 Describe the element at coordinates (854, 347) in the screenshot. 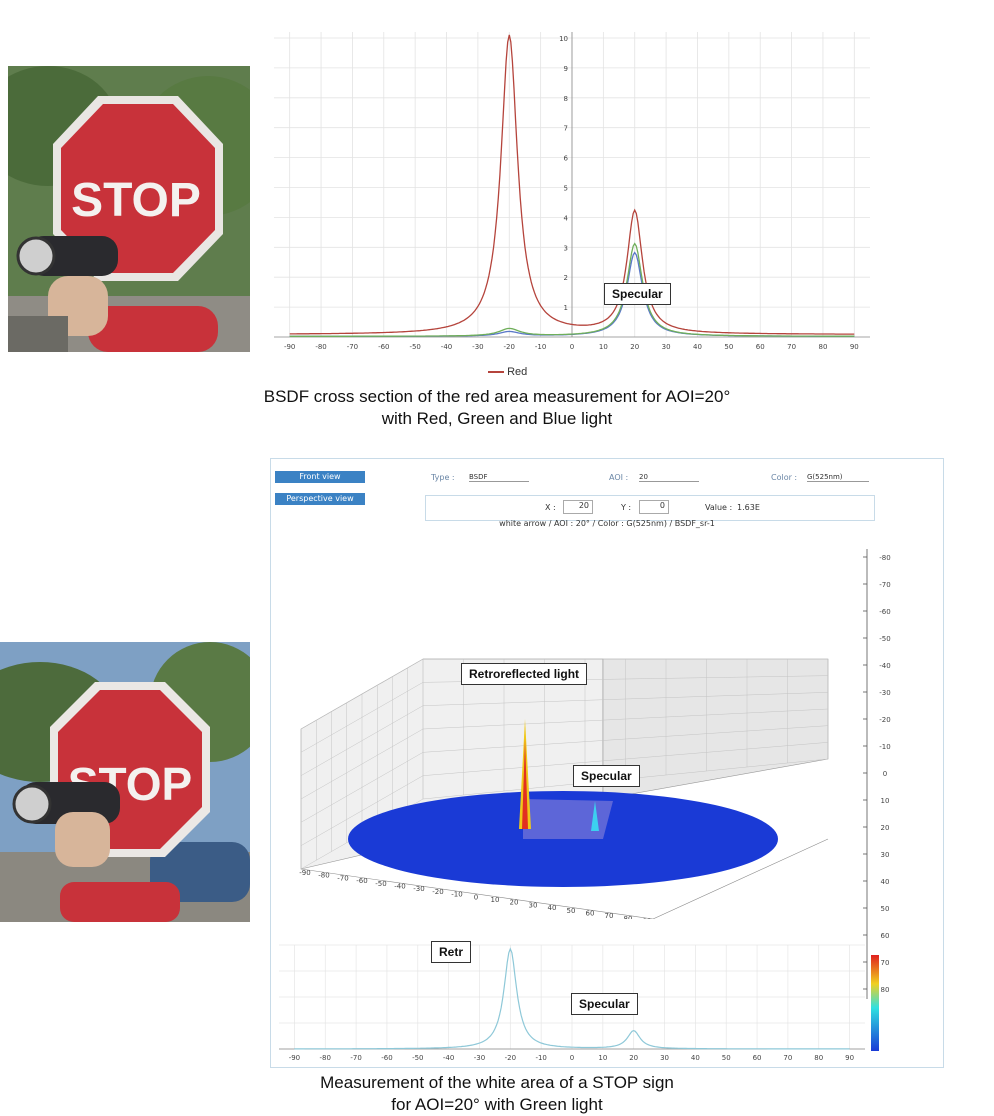

I see `x-tick-label-90: 90` at that location.